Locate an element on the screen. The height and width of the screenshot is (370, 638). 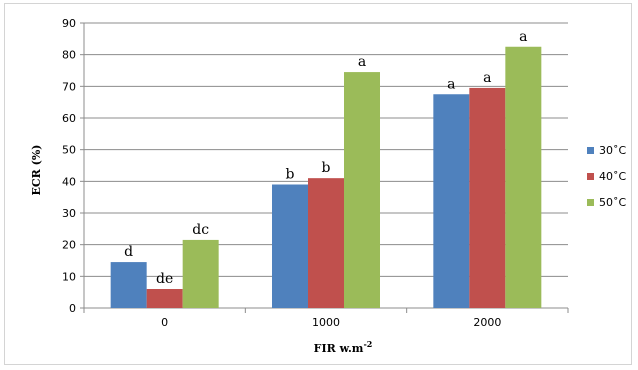
legend: 30˚C 40˚C 50˚C is located at coordinates (606, 176).